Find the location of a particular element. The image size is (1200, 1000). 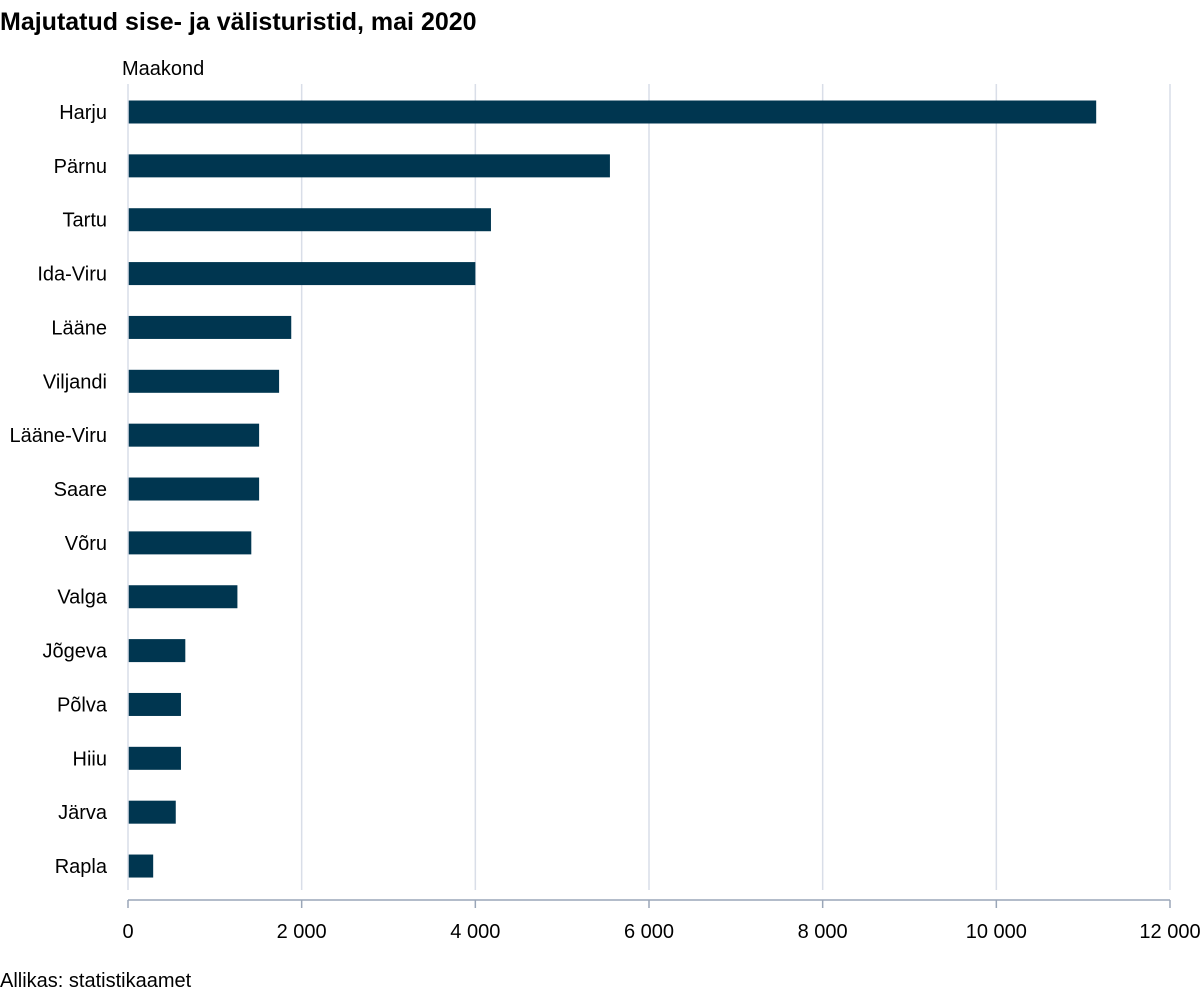

bar-tartu is located at coordinates (309, 220).